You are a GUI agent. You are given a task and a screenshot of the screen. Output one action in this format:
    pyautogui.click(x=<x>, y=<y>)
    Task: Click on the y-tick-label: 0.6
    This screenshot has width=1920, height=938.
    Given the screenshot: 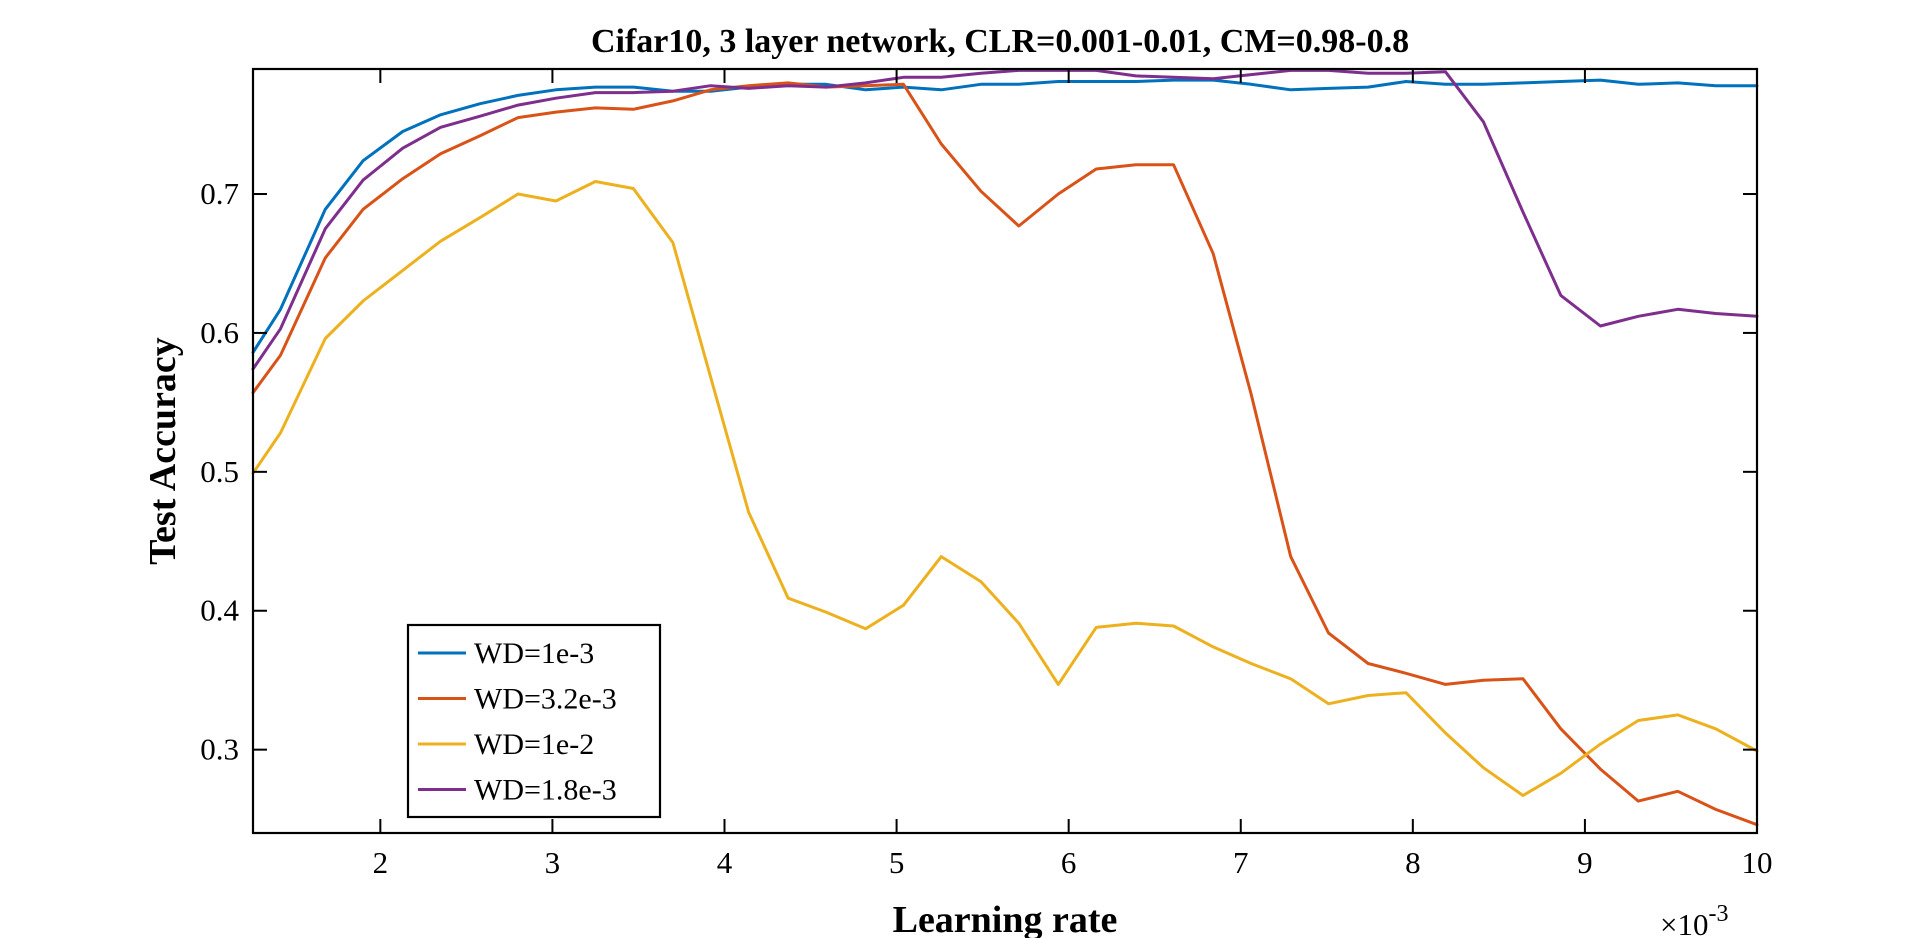 What is the action you would take?
    pyautogui.click(x=219, y=332)
    